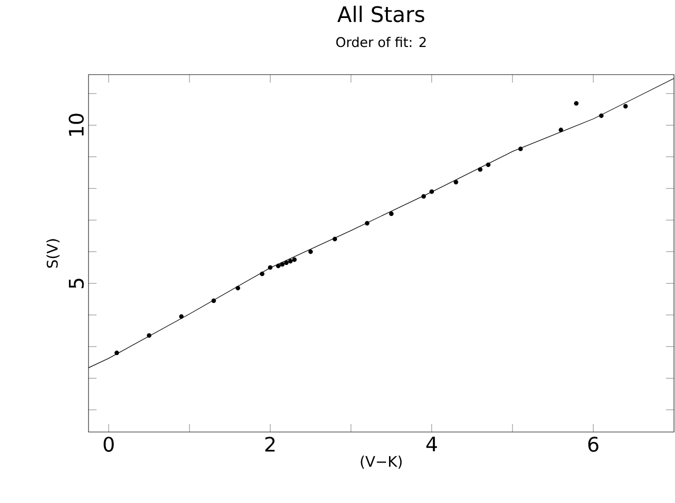  Describe the element at coordinates (76, 125) in the screenshot. I see `y-tick-label: 10` at that location.